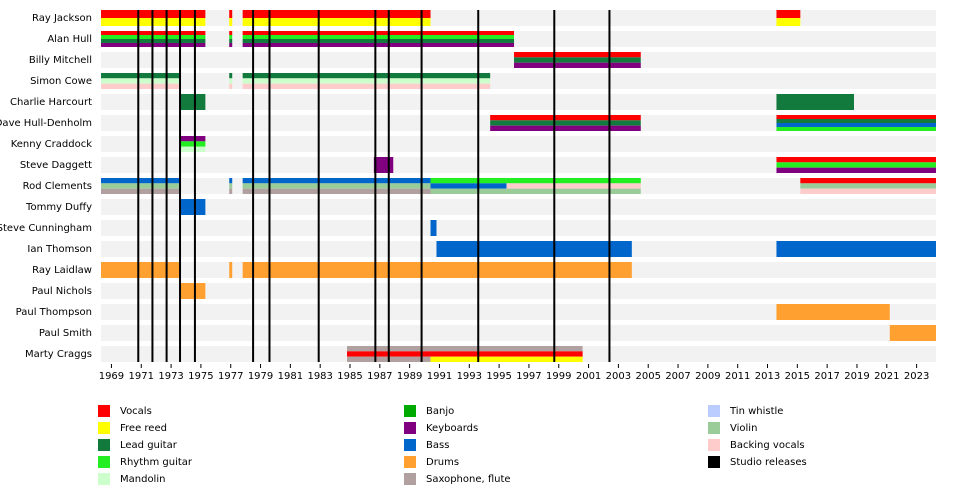 The image size is (960, 487). Describe the element at coordinates (142, 479) in the screenshot. I see `legend-label: Mandolin` at that location.